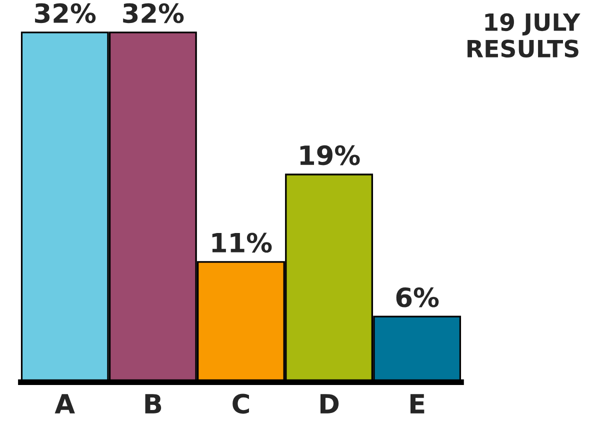  I want to click on x-tick-label: E, so click(417, 404).